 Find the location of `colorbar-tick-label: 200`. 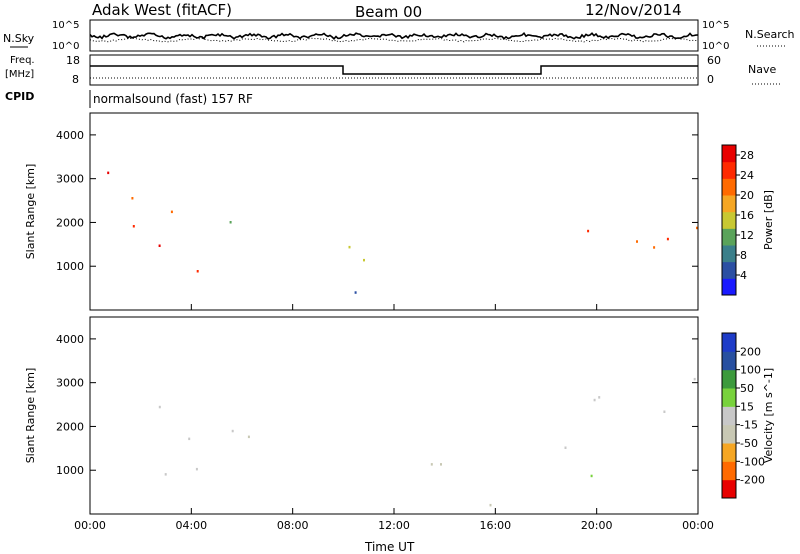

colorbar-tick-label: 200 is located at coordinates (750, 351).